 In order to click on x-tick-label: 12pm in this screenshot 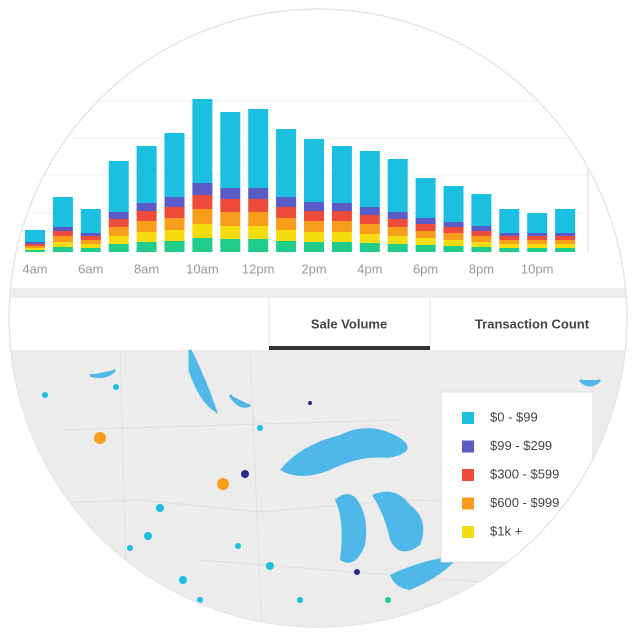, I will do `click(258, 268)`.